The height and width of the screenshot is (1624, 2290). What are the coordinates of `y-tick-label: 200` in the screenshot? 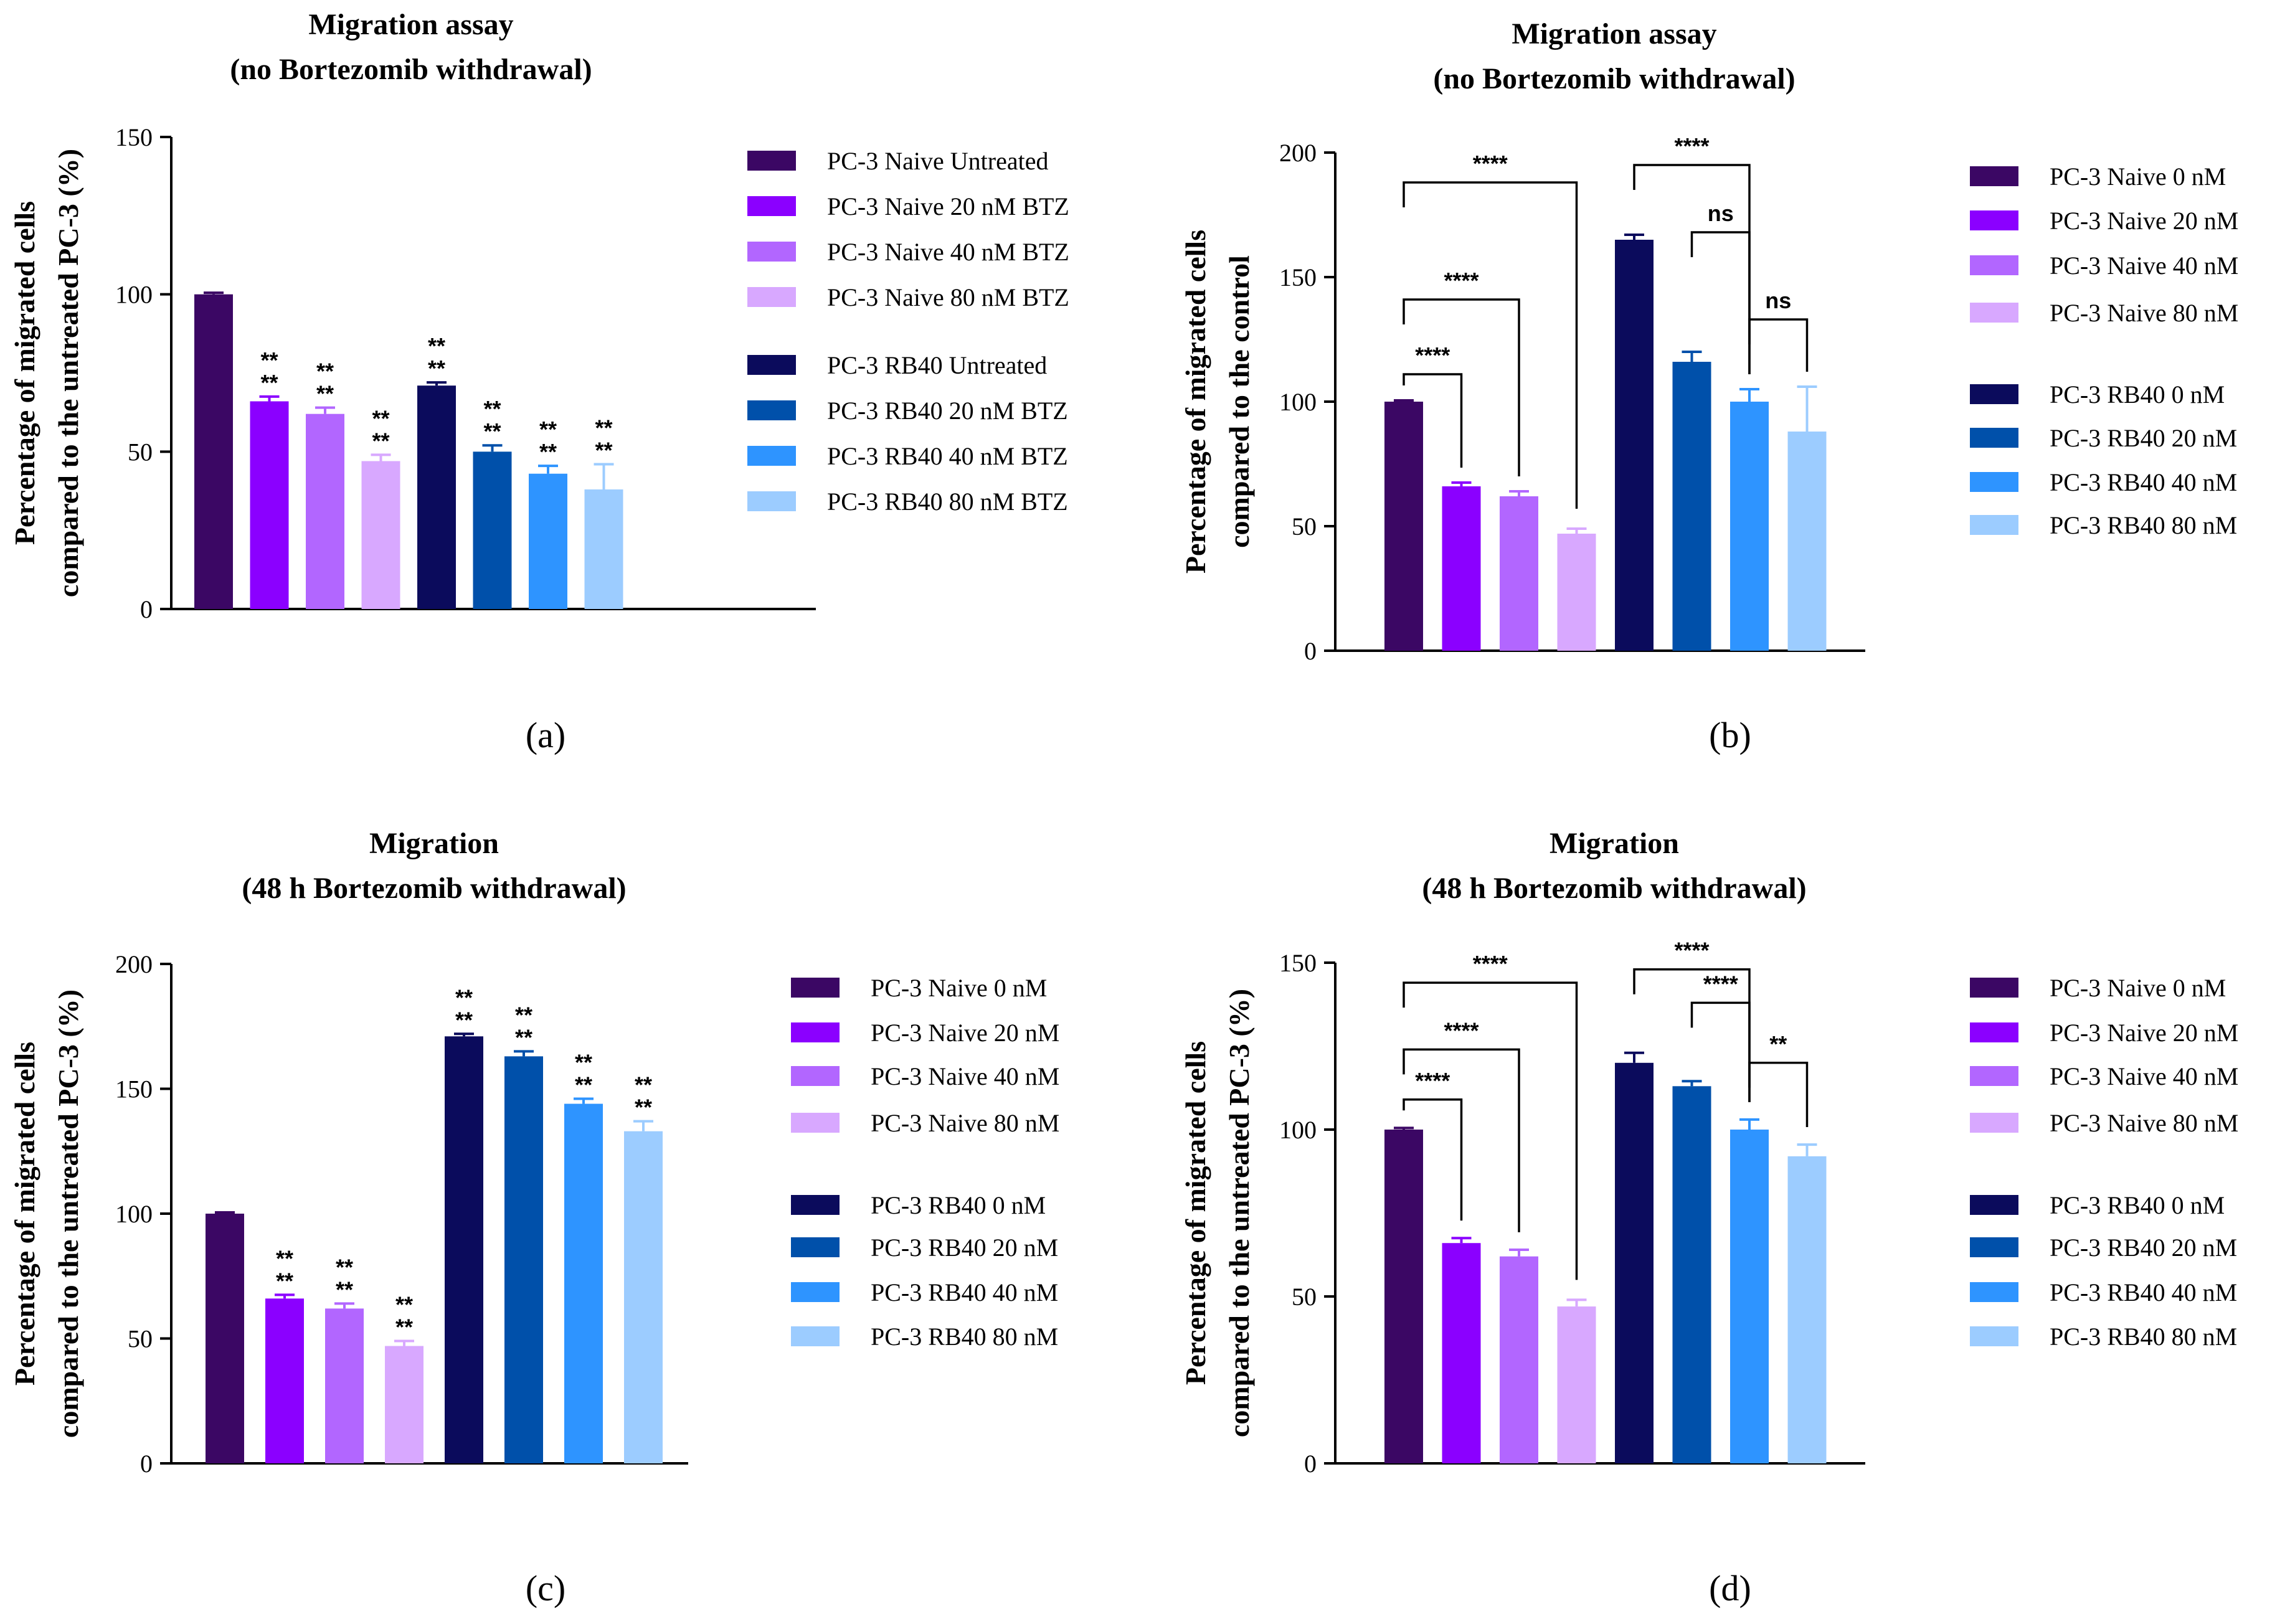 It's located at (134, 964).